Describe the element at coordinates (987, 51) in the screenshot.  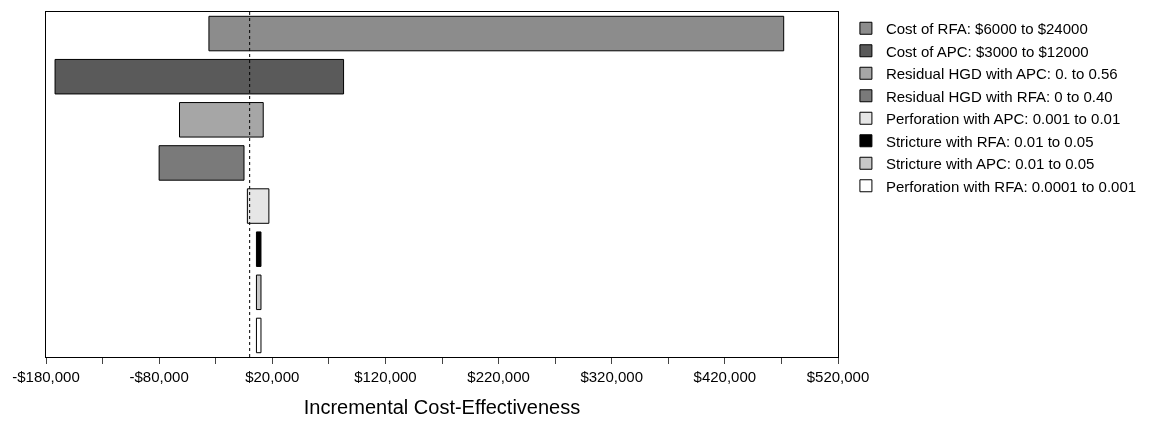
I see `legend-label: Cost of APC: $3000 to $12000` at that location.